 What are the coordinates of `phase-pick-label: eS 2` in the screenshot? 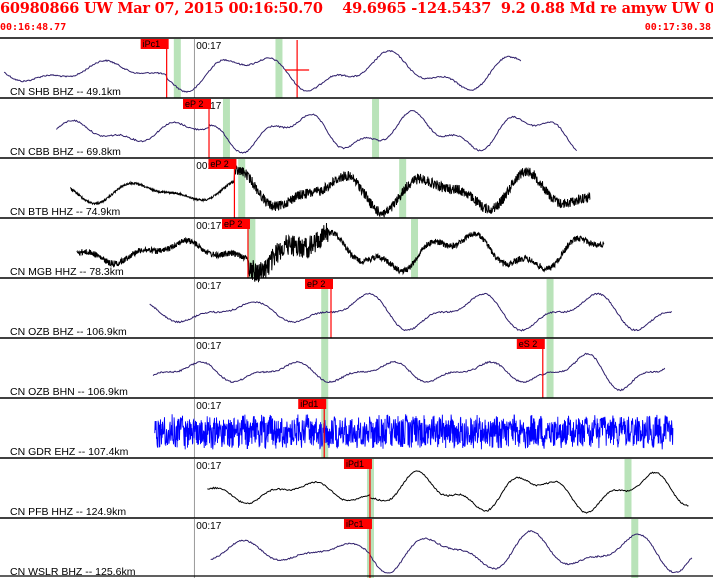 It's located at (528, 344).